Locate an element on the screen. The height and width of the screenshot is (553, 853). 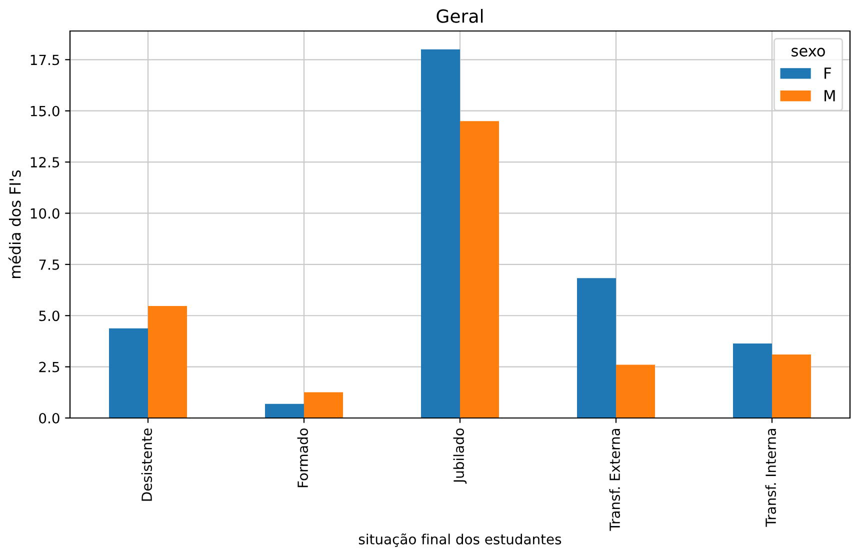
y-tick-label: 7.5 is located at coordinates (49, 265).